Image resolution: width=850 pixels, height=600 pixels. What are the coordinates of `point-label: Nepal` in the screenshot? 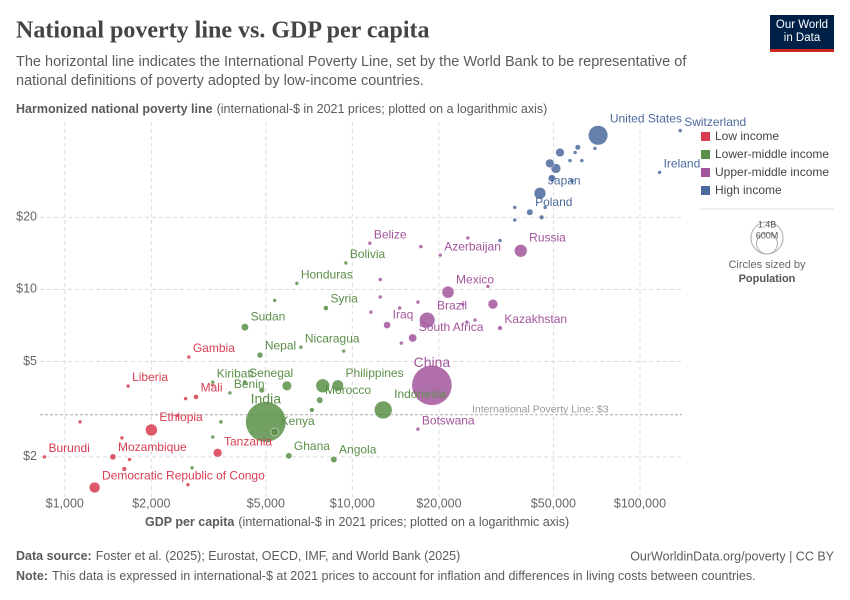 It's located at (280, 345).